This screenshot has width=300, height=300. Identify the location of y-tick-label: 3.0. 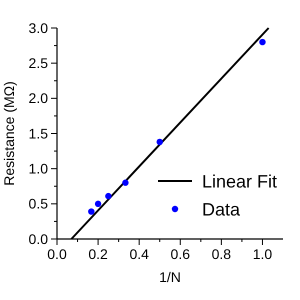
(38, 28).